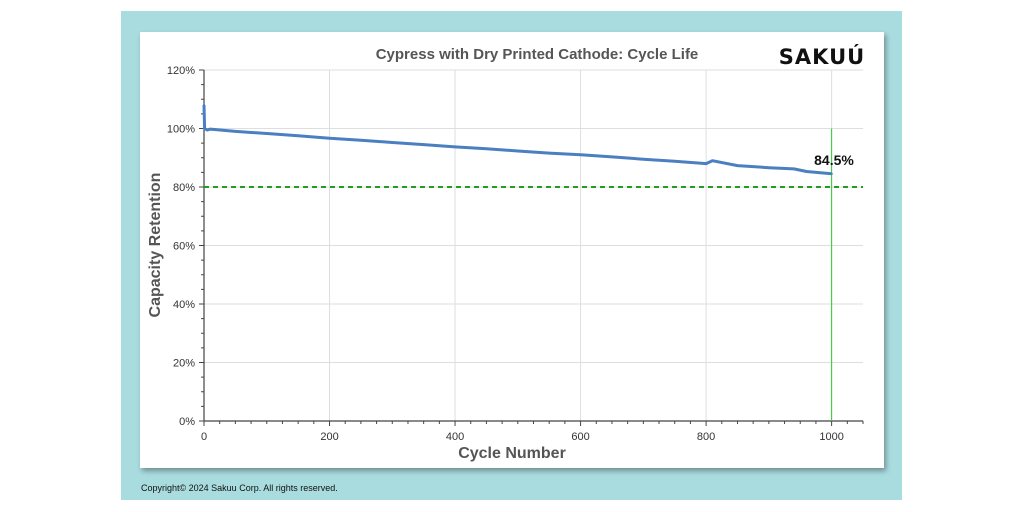  Describe the element at coordinates (512, 453) in the screenshot. I see `x-axis-label: Cycle Number` at that location.